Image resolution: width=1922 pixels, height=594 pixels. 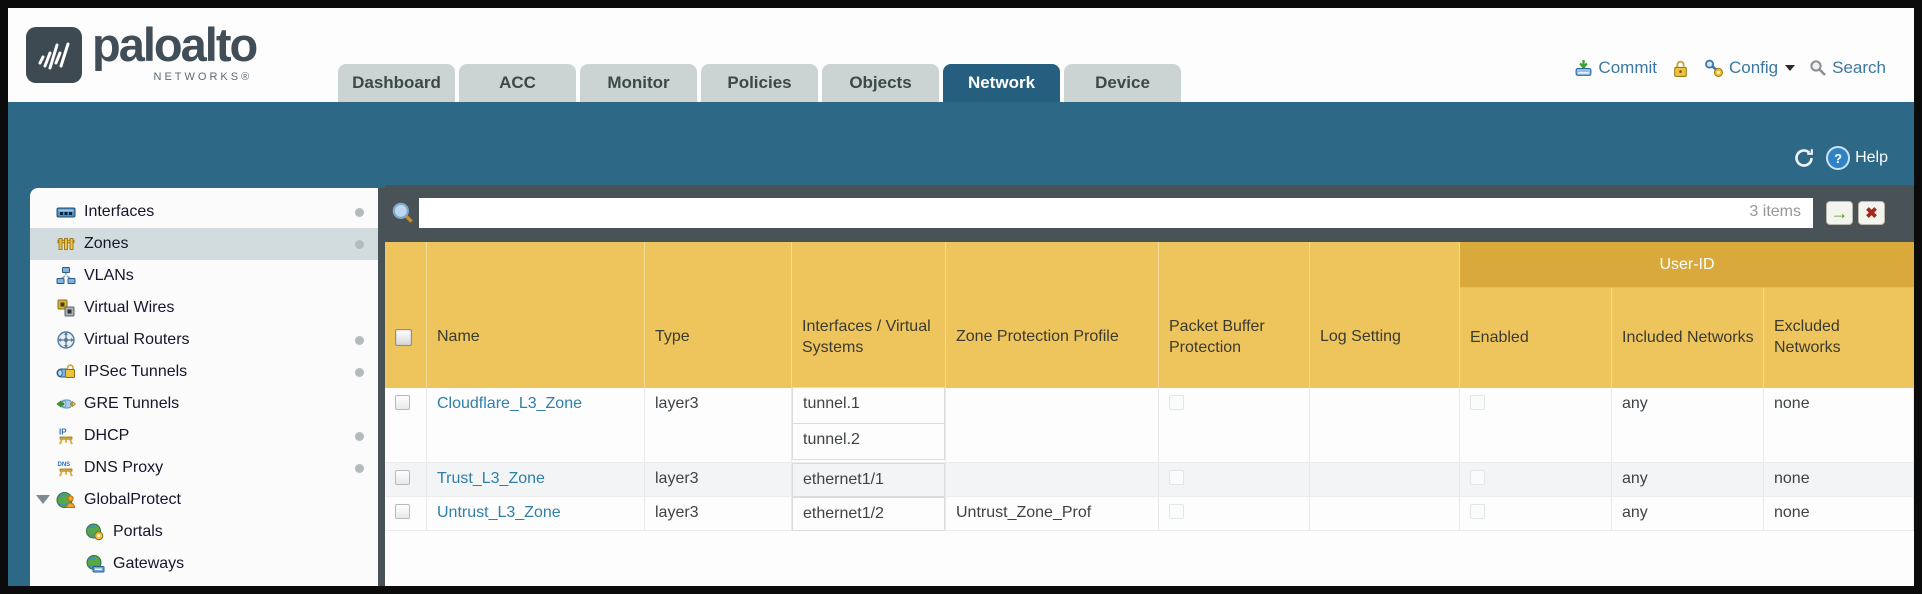 What do you see at coordinates (1688, 513) in the screenshot?
I see `included-networks-cell: any` at bounding box center [1688, 513].